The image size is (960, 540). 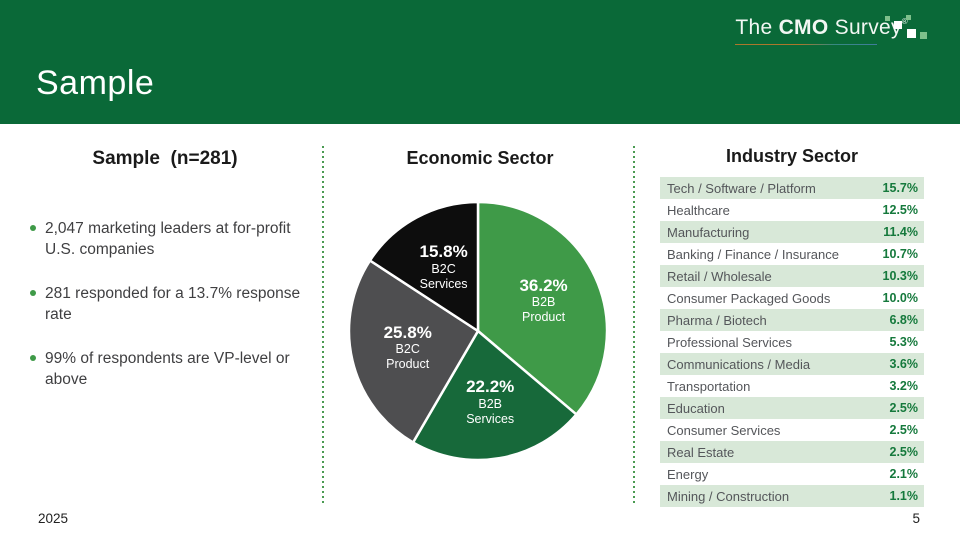 I want to click on industry-label: Education, so click(x=696, y=408).